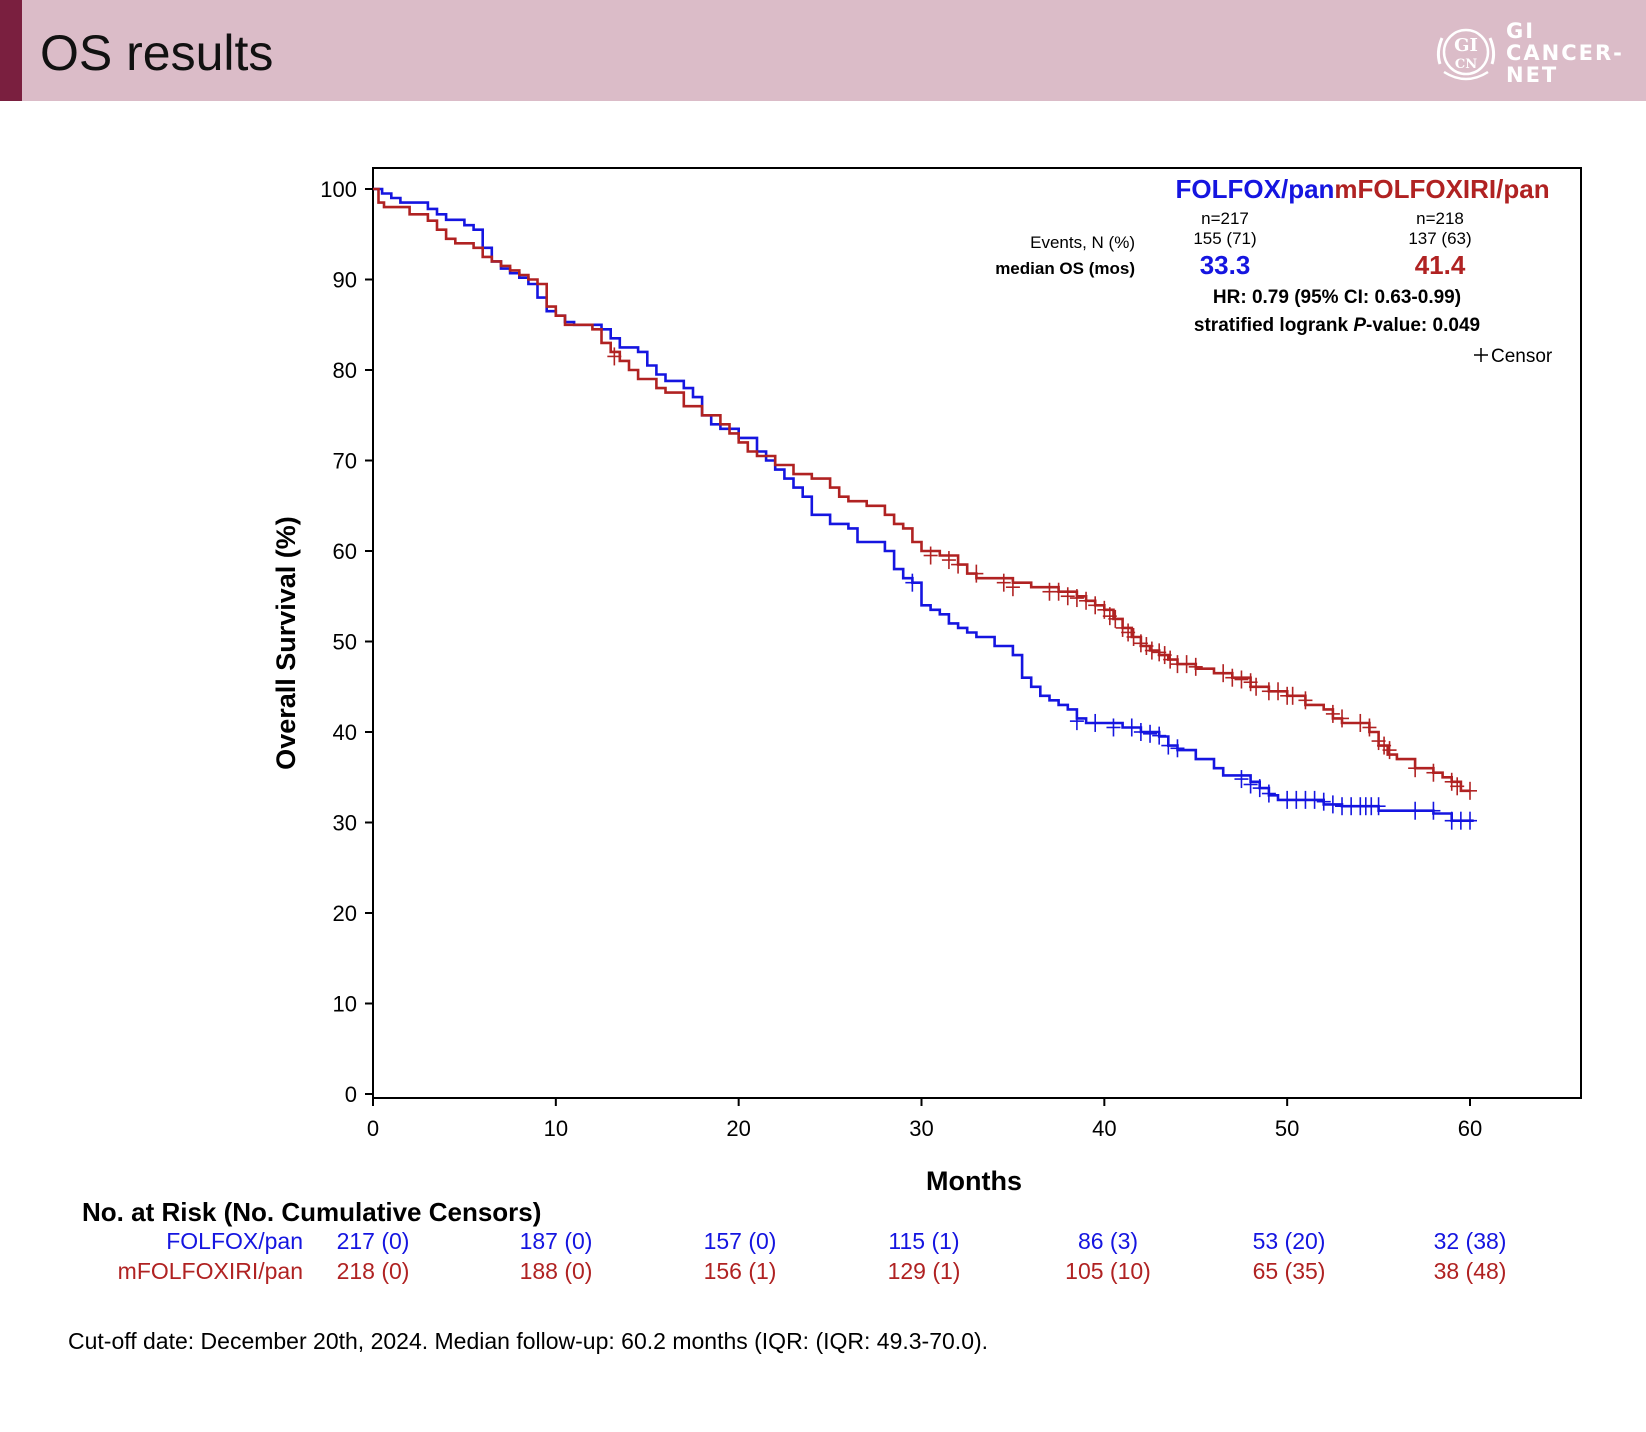 This screenshot has width=1646, height=1432. Describe the element at coordinates (1481, 355) in the screenshot. I see `legend-censor-marker-icon` at that location.